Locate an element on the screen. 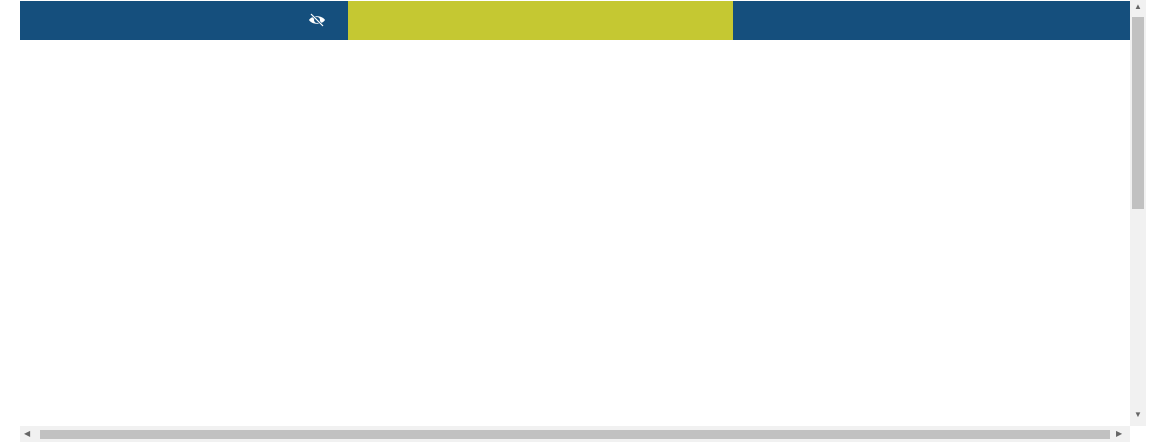  scroll-right-icon: ▶ is located at coordinates (1119, 433).